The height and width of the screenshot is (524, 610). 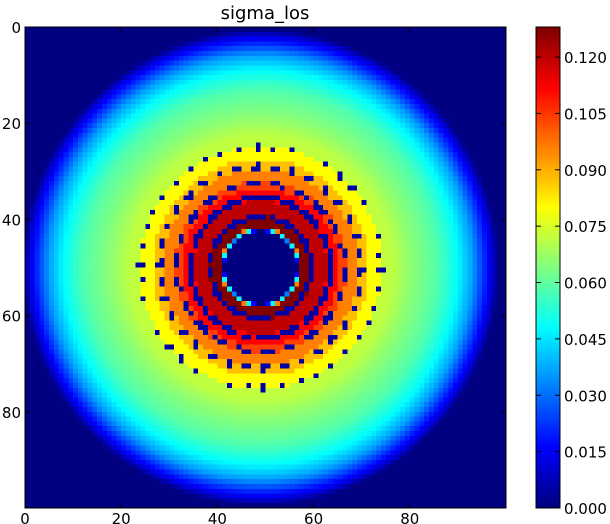 I want to click on colorbar-gradient, so click(x=548, y=267).